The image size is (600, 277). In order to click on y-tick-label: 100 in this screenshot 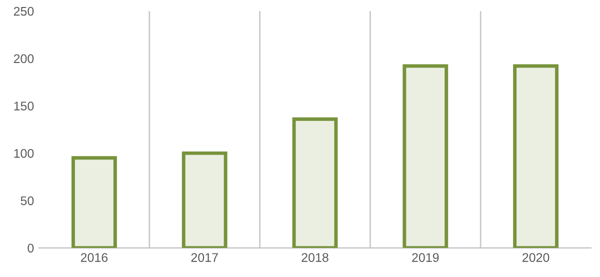, I will do `click(24, 153)`.